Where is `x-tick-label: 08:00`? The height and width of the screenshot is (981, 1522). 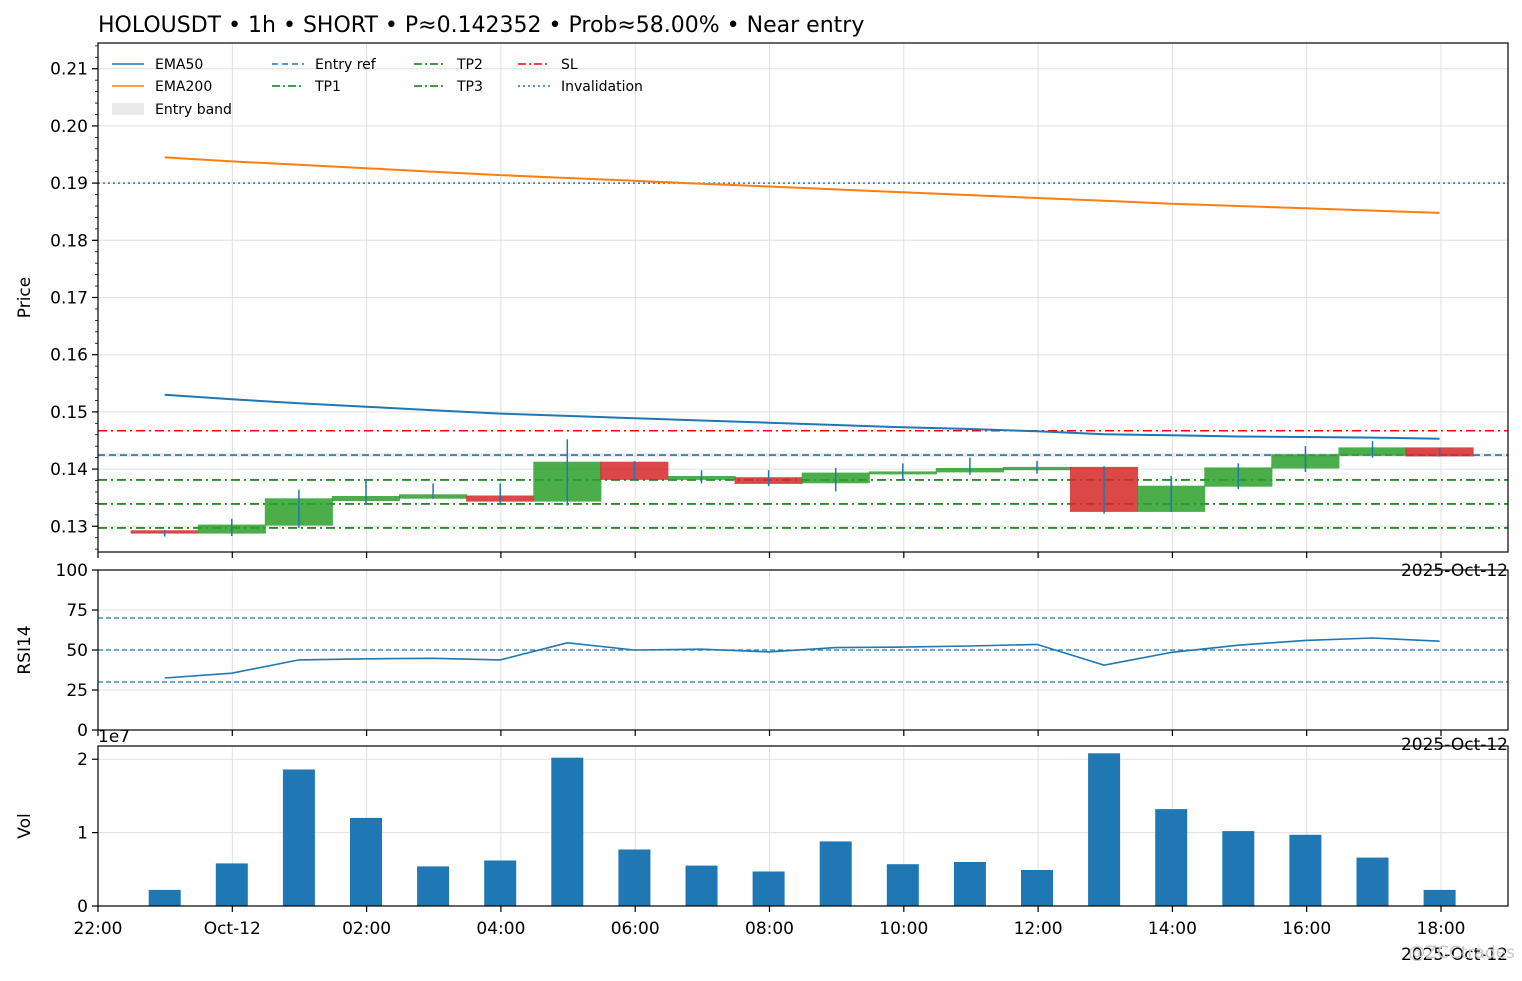
x-tick-label: 08:00 is located at coordinates (769, 929).